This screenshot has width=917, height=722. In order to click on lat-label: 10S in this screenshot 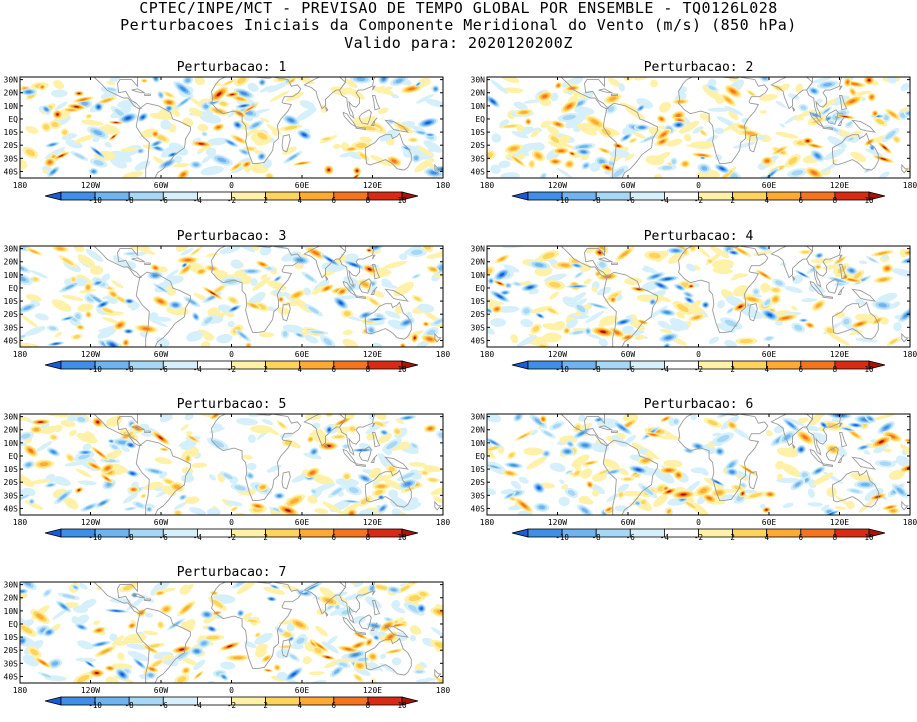, I will do `click(478, 469)`.